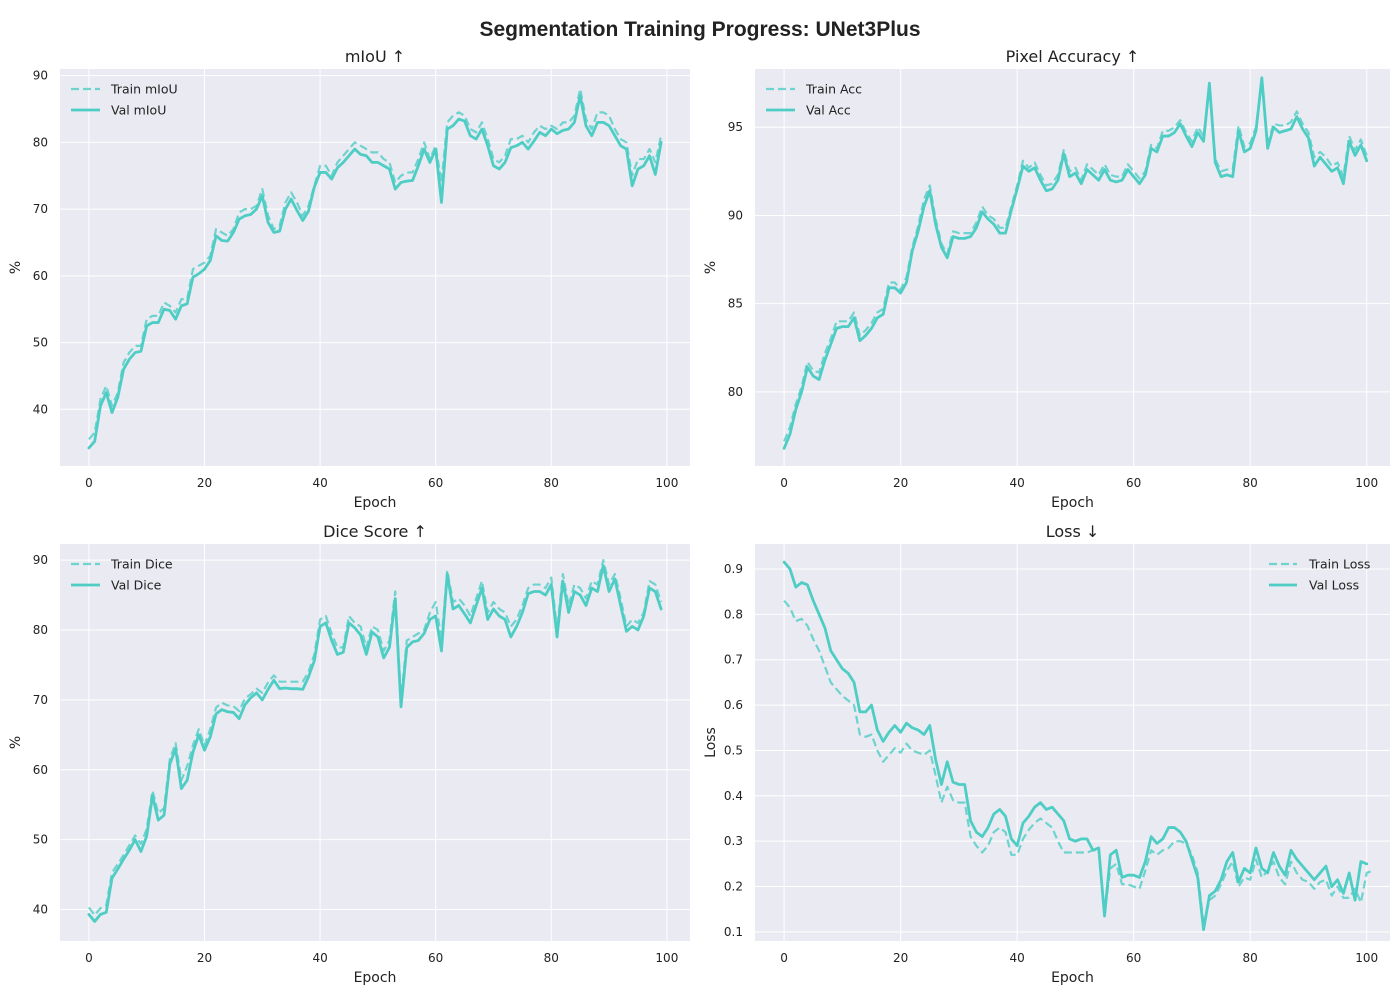 Image resolution: width=1400 pixels, height=1000 pixels. I want to click on chart-title: mIoU ↑, so click(375, 56).